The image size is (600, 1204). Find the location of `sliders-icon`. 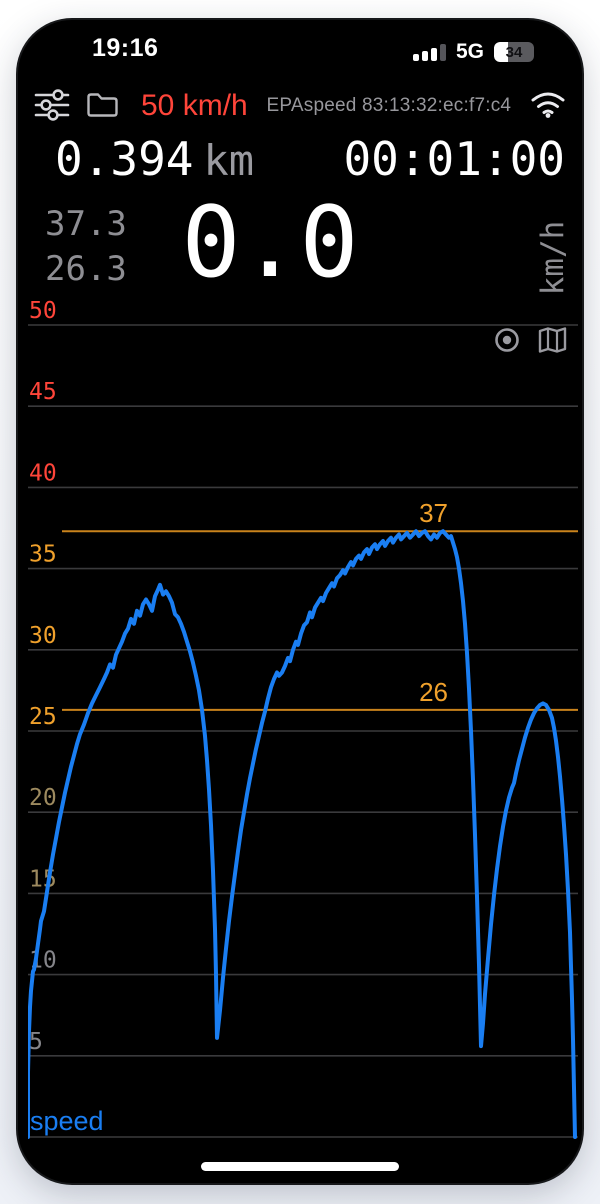

sliders-icon is located at coordinates (52, 106).